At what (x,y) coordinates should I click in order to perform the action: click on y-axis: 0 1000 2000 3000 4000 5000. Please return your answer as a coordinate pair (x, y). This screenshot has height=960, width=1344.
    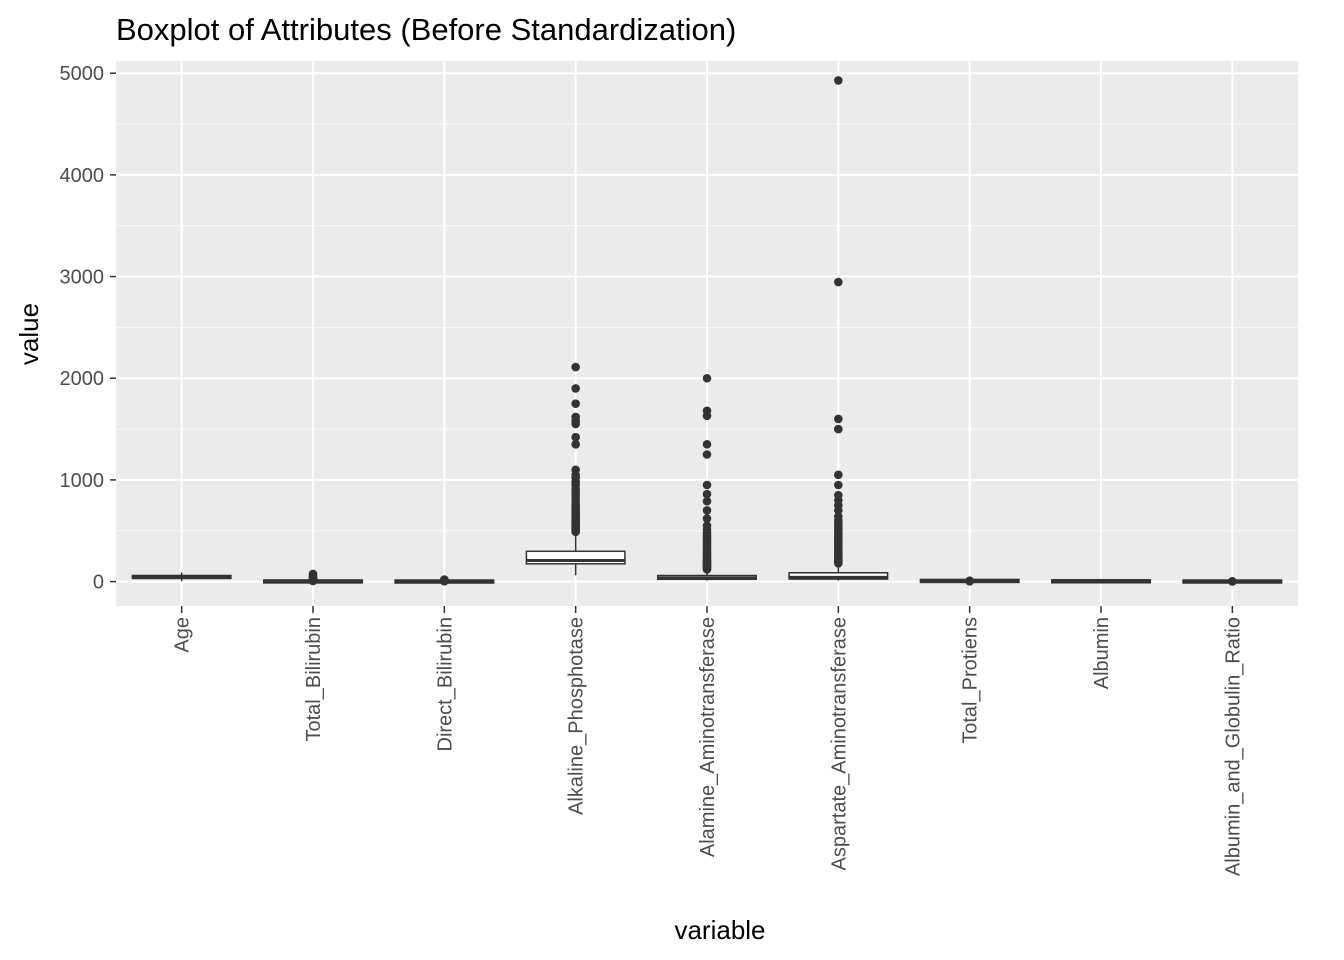
    Looking at the image, I should click on (88, 328).